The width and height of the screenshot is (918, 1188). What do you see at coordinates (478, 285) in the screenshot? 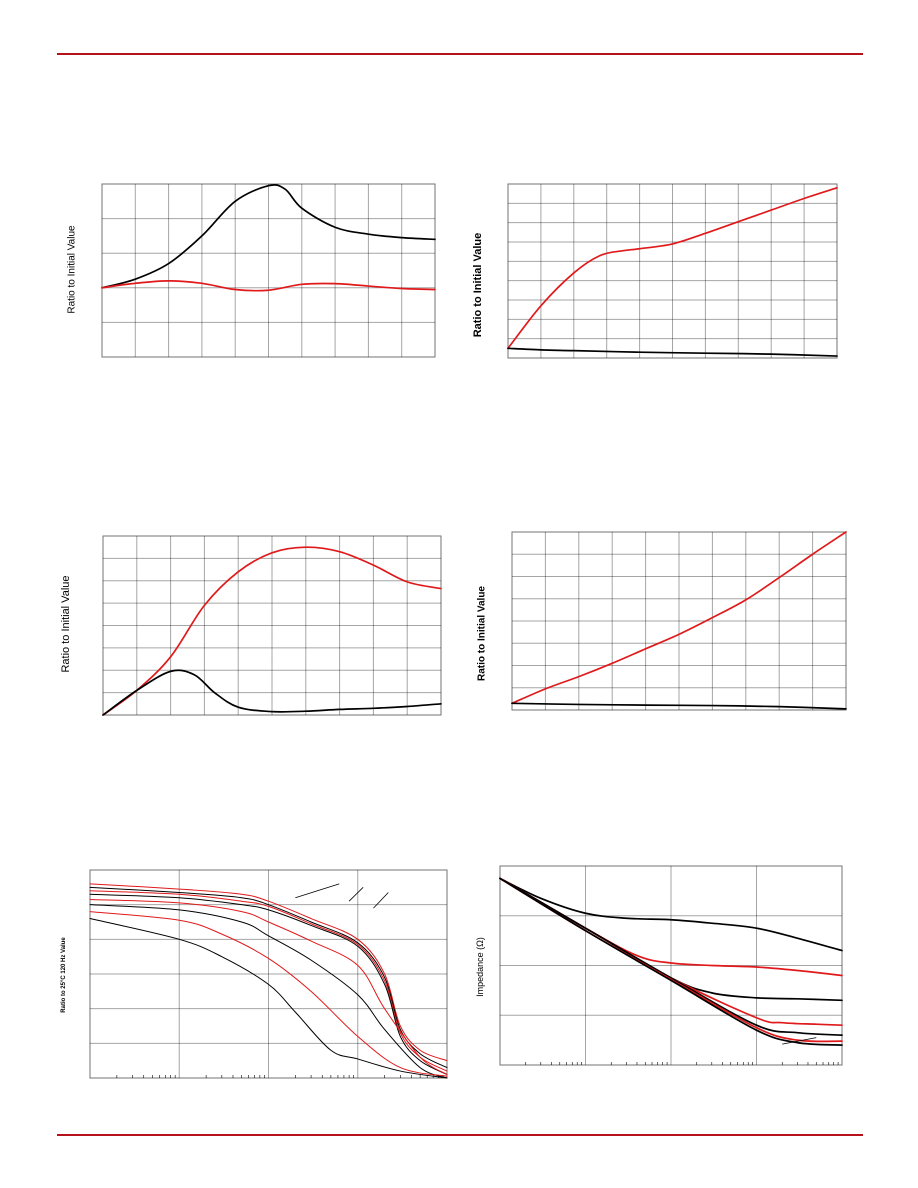
I see `chart2-ylabel: Ratio to Initial Value` at bounding box center [478, 285].